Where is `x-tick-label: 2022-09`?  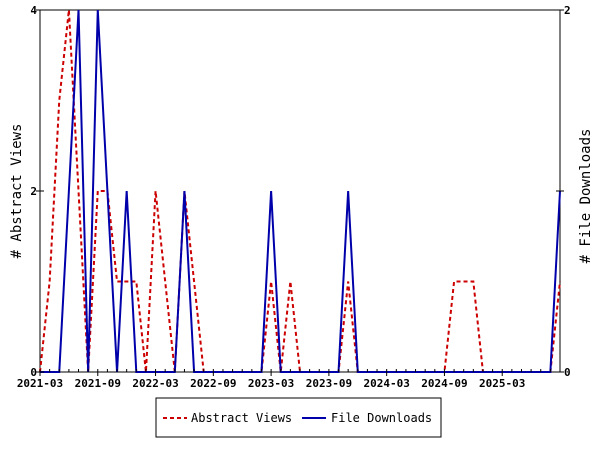
x-tick-label: 2022-09 is located at coordinates (213, 383).